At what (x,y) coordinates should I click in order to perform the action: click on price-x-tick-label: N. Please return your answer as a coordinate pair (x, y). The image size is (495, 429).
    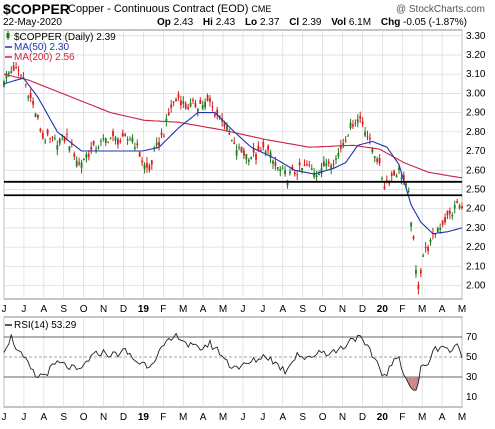
    Looking at the image, I should click on (103, 309).